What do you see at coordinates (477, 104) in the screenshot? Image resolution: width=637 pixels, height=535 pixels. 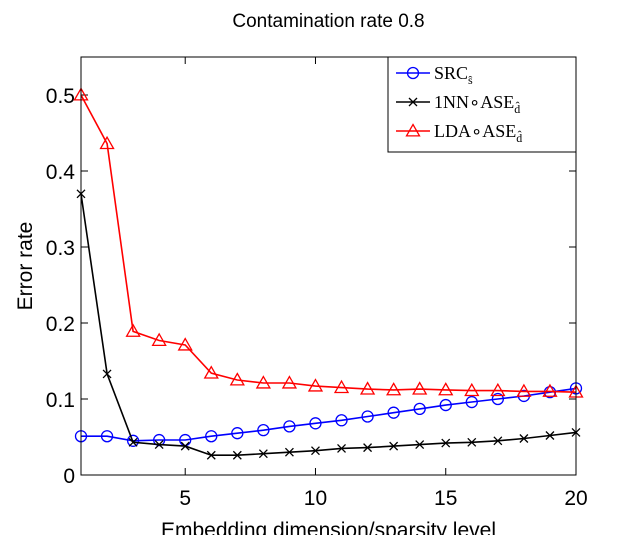 I see `legend-label: 1NN∘ASEd̂` at bounding box center [477, 104].